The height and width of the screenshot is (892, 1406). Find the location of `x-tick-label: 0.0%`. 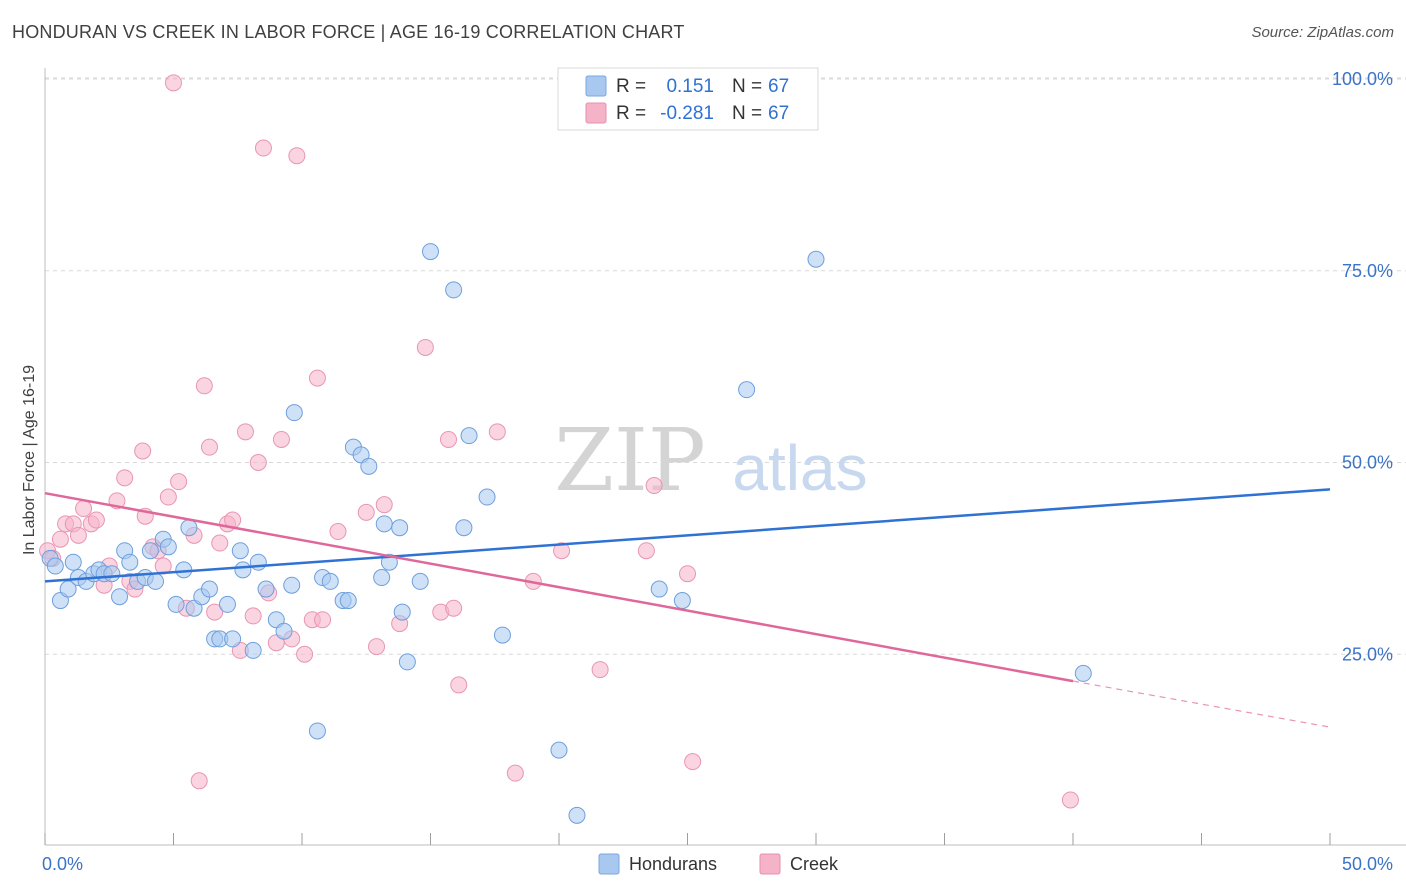

x-tick-label: 0.0% is located at coordinates (62, 864).